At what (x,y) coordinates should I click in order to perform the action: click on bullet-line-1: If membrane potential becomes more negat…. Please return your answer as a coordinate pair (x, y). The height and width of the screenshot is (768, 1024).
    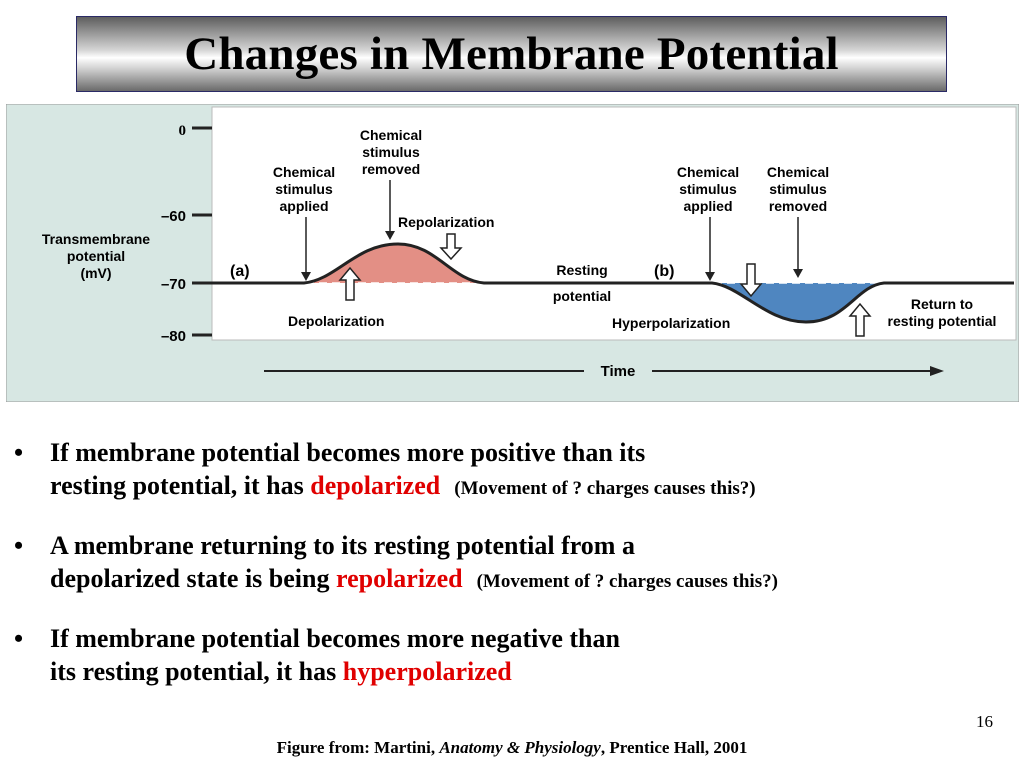
    Looking at the image, I should click on (335, 638).